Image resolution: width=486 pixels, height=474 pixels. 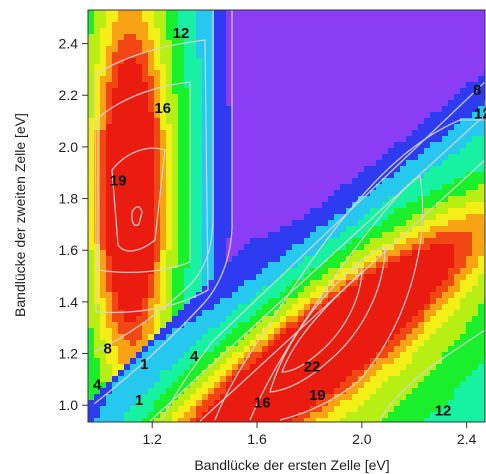 I want to click on y-axis: 1.01.21.41.61.82.02.22.4, so click(x=73, y=224).